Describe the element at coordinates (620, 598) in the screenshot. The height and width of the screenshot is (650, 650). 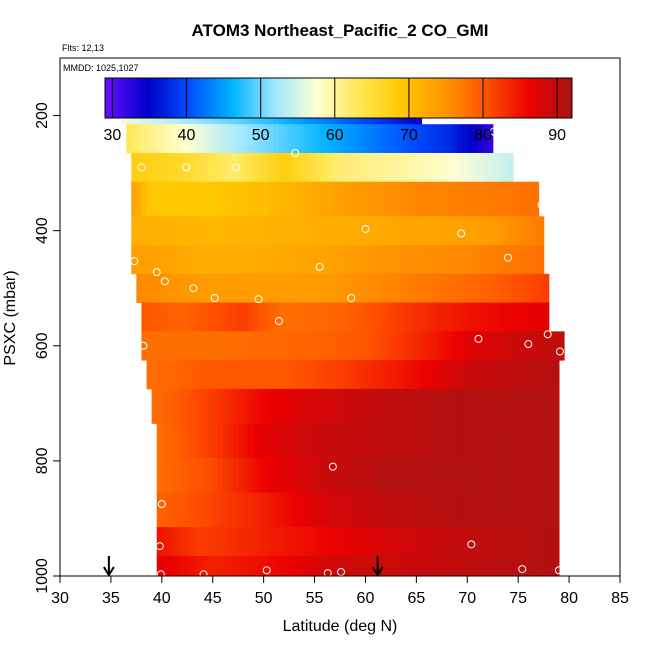
I see `x-tick-label: 85` at that location.